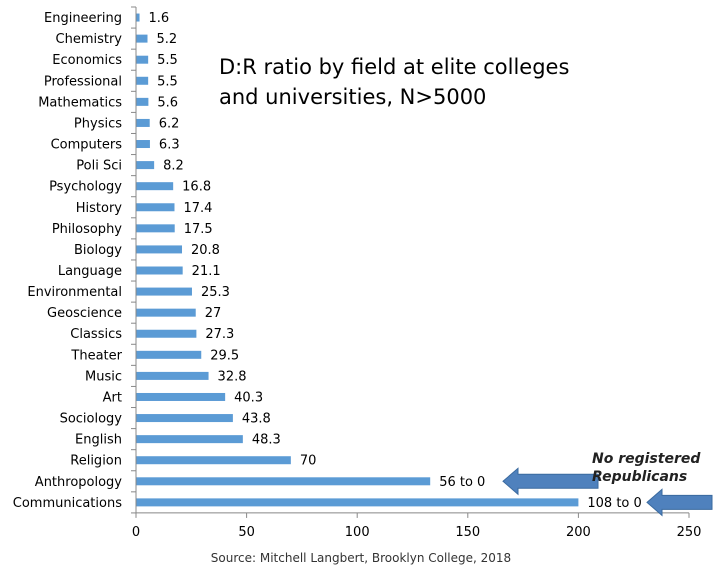 The height and width of the screenshot is (568, 722). I want to click on bar-communications, so click(357, 502).